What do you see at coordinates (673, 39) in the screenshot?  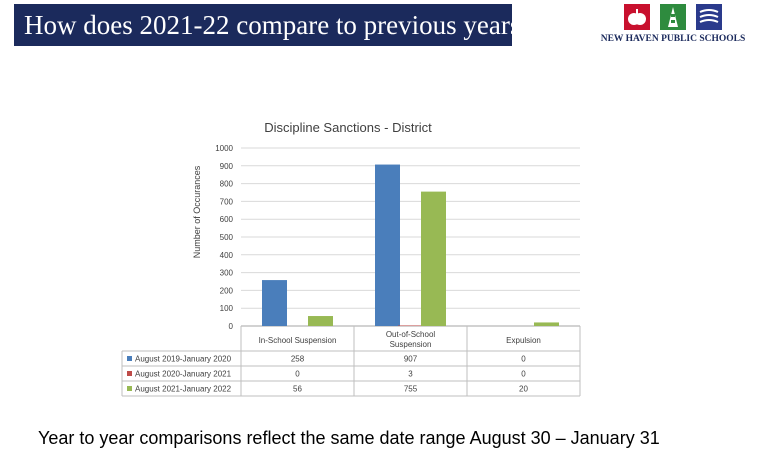 I see `logo-text: NEW HAVEN PUBLIC SCHOOLS` at bounding box center [673, 39].